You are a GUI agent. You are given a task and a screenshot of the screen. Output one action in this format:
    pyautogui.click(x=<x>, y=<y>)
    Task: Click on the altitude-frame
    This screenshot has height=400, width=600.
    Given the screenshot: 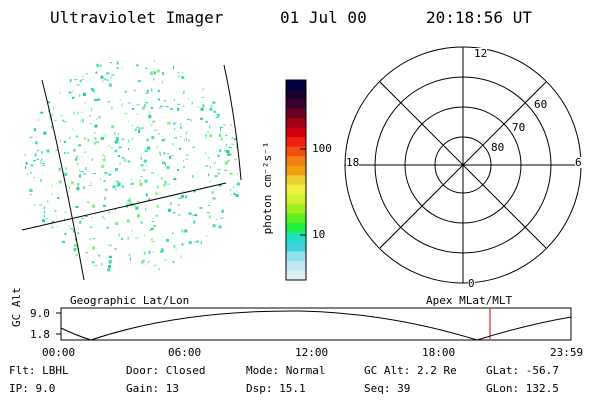 What is the action you would take?
    pyautogui.click(x=316, y=324)
    